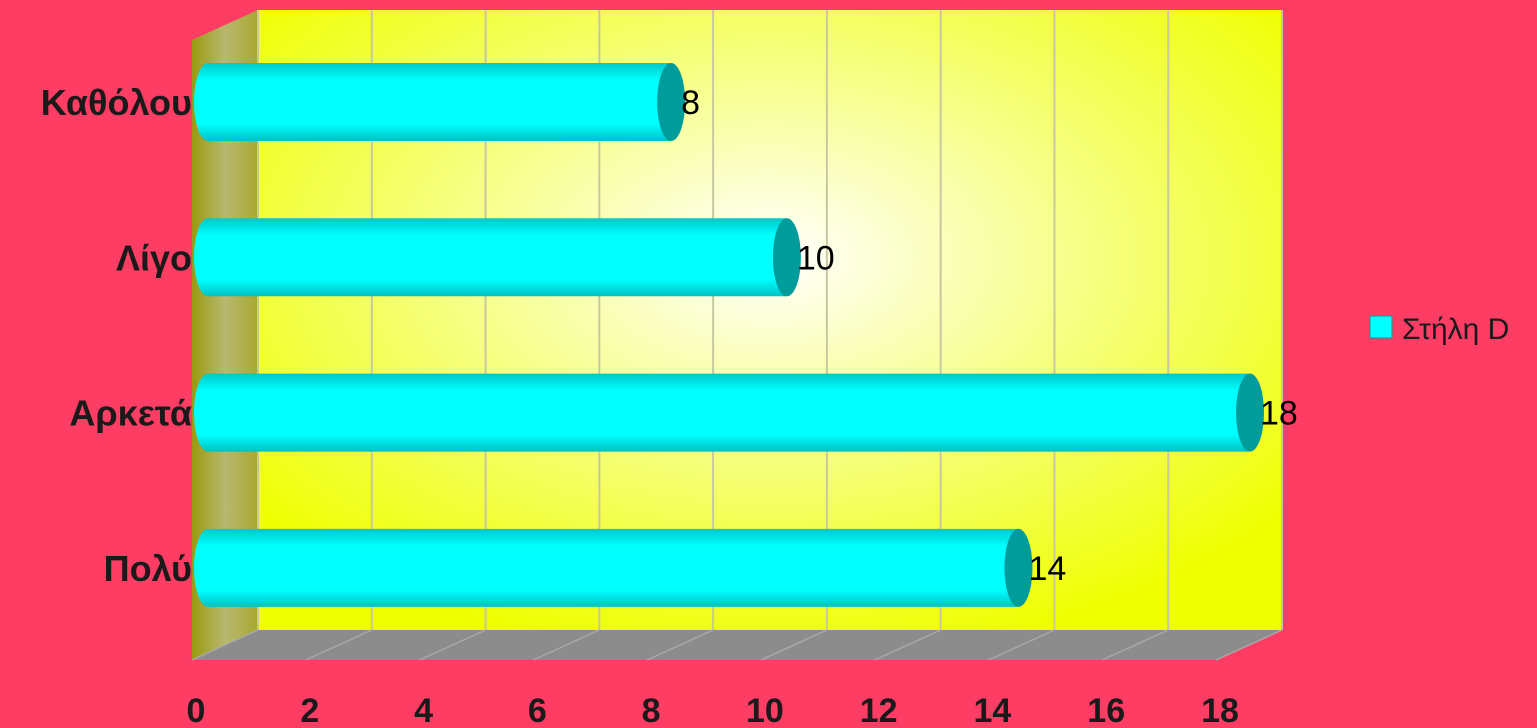 This screenshot has width=1537, height=728. What do you see at coordinates (993, 710) in the screenshot?
I see `x-tick-label-7: 14` at bounding box center [993, 710].